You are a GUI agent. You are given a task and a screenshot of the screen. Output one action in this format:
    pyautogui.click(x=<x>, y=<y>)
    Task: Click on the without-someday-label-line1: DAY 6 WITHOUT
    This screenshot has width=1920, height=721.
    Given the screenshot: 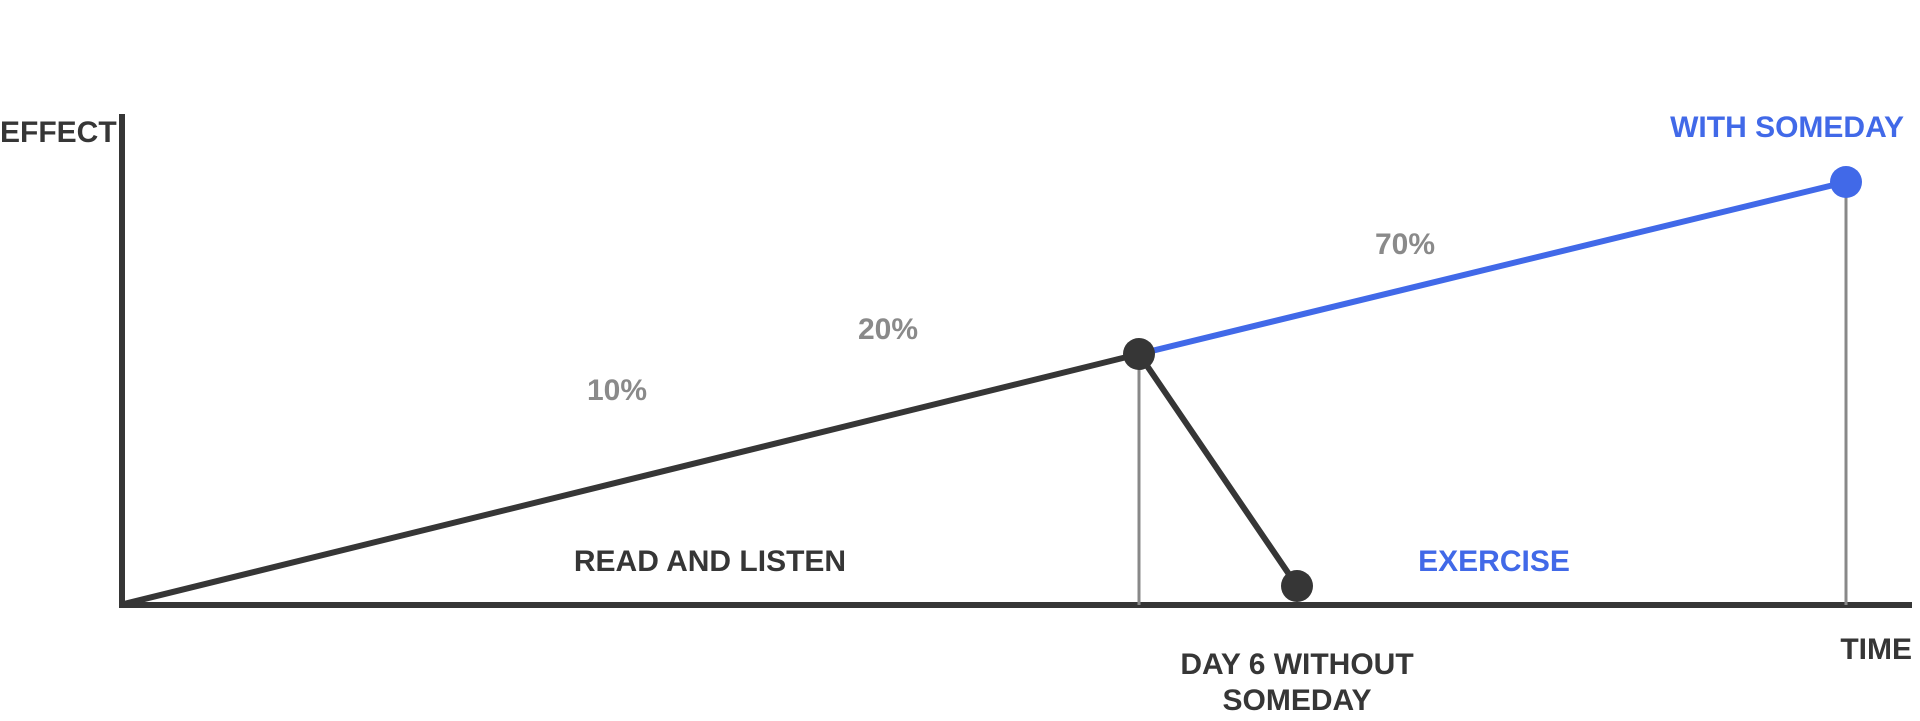 What is the action you would take?
    pyautogui.click(x=1296, y=664)
    